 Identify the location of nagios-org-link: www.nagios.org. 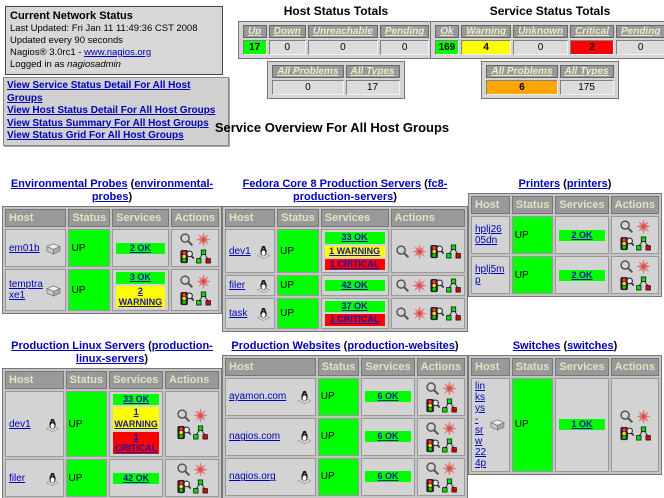
(118, 52).